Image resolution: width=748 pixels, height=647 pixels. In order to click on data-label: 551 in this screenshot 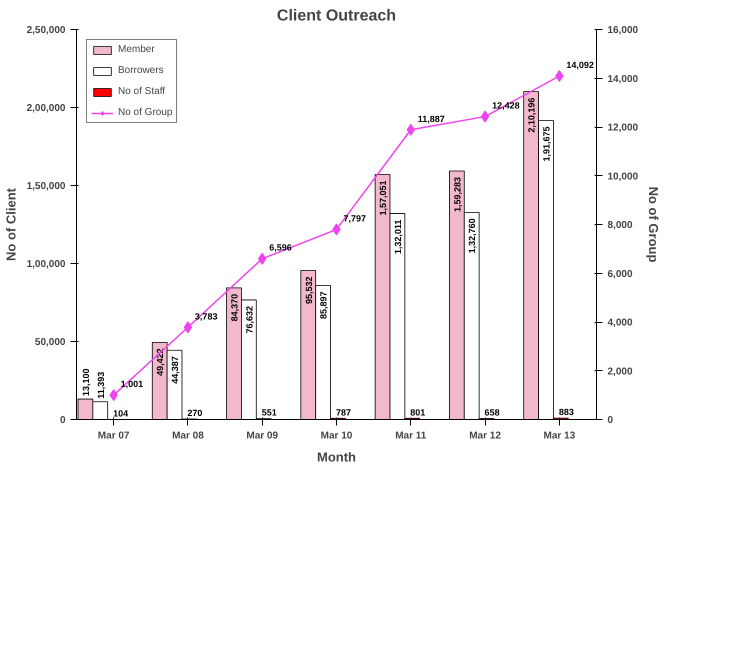, I will do `click(269, 413)`.